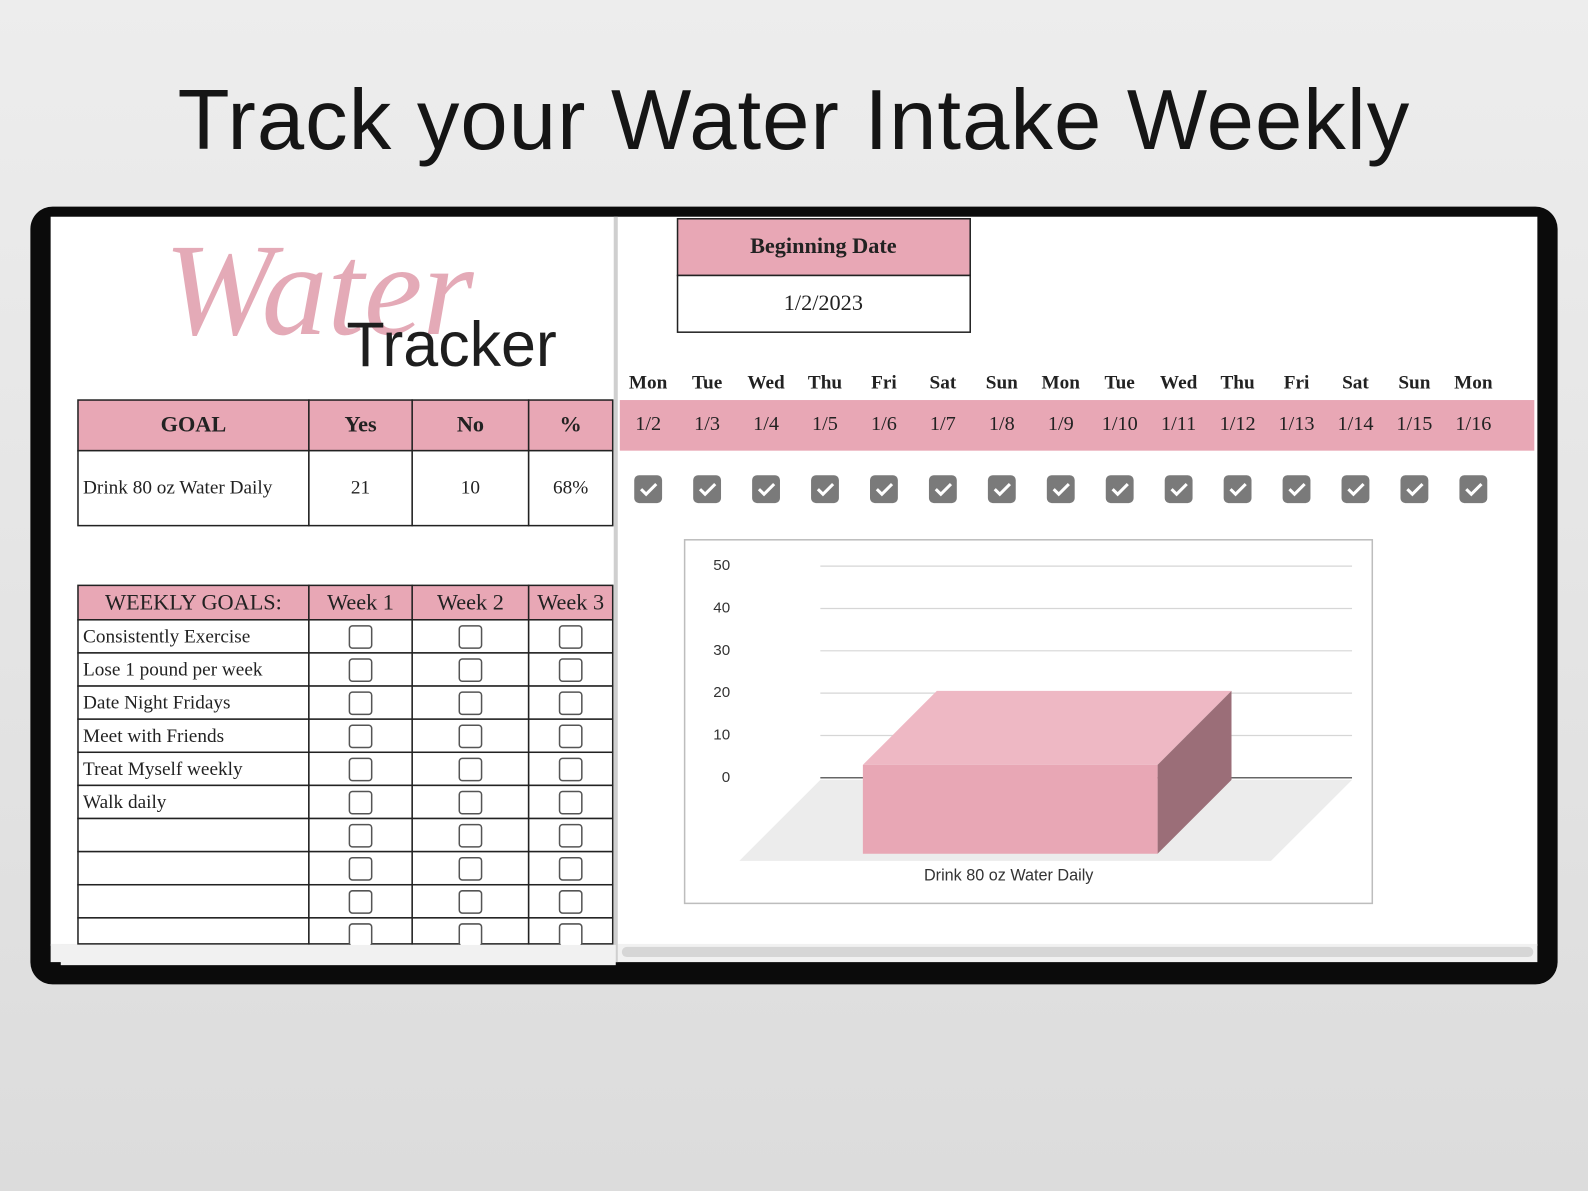 This screenshot has height=1191, width=1588. I want to click on goal-label: Meet with Friends, so click(153, 736).